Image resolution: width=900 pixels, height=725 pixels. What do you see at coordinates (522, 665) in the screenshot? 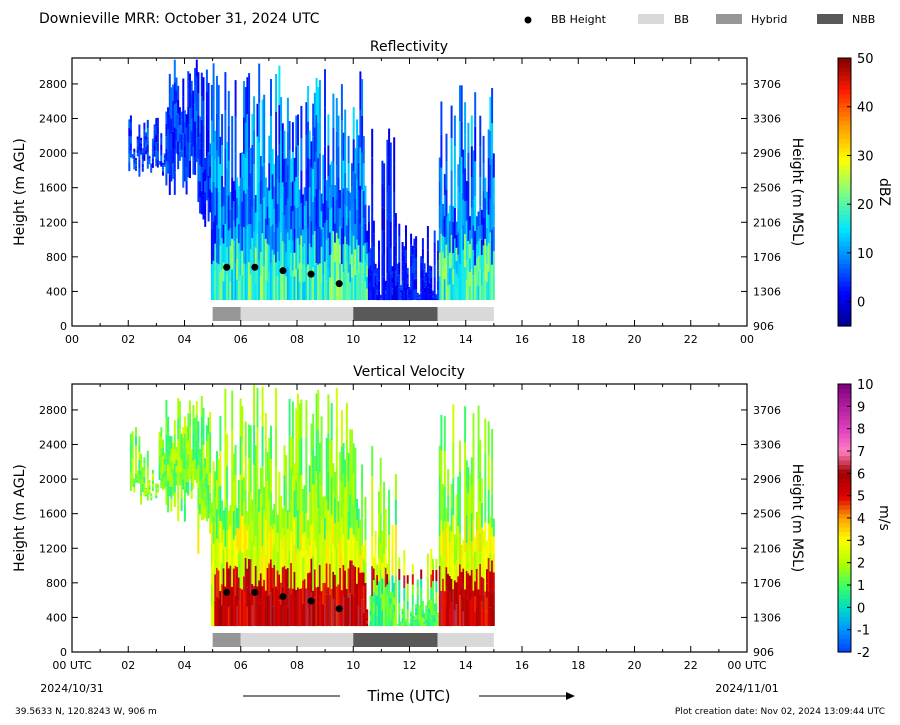
I see `x-tick-label: 16` at bounding box center [522, 665].